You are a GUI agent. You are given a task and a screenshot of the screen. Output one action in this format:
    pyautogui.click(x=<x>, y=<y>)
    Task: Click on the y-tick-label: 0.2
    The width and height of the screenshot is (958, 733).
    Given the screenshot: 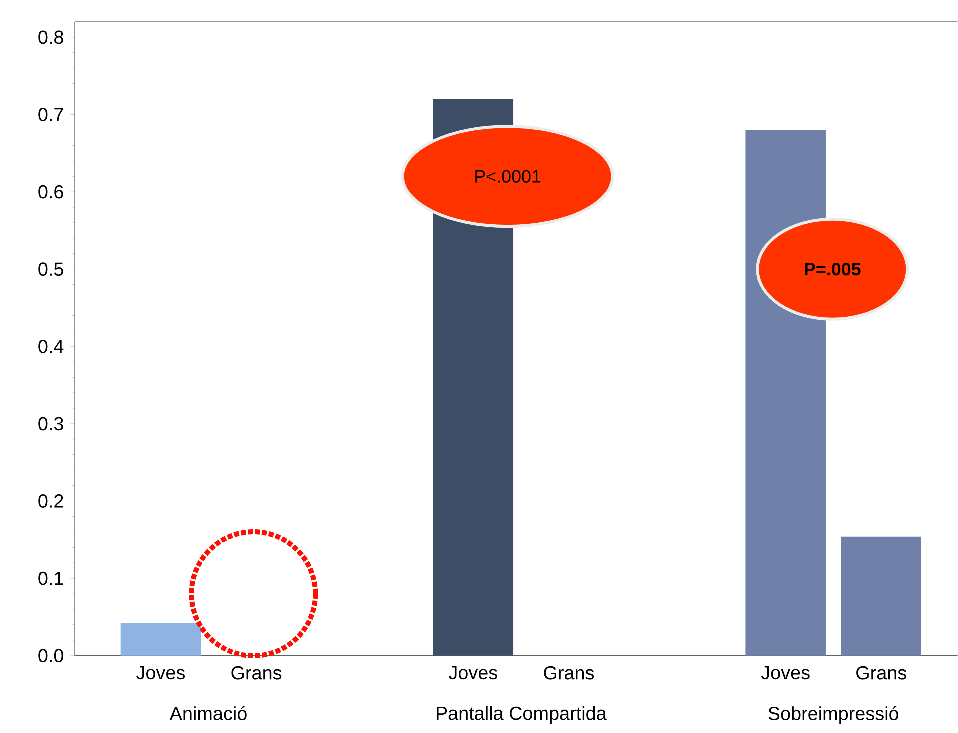 What is the action you would take?
    pyautogui.click(x=51, y=501)
    